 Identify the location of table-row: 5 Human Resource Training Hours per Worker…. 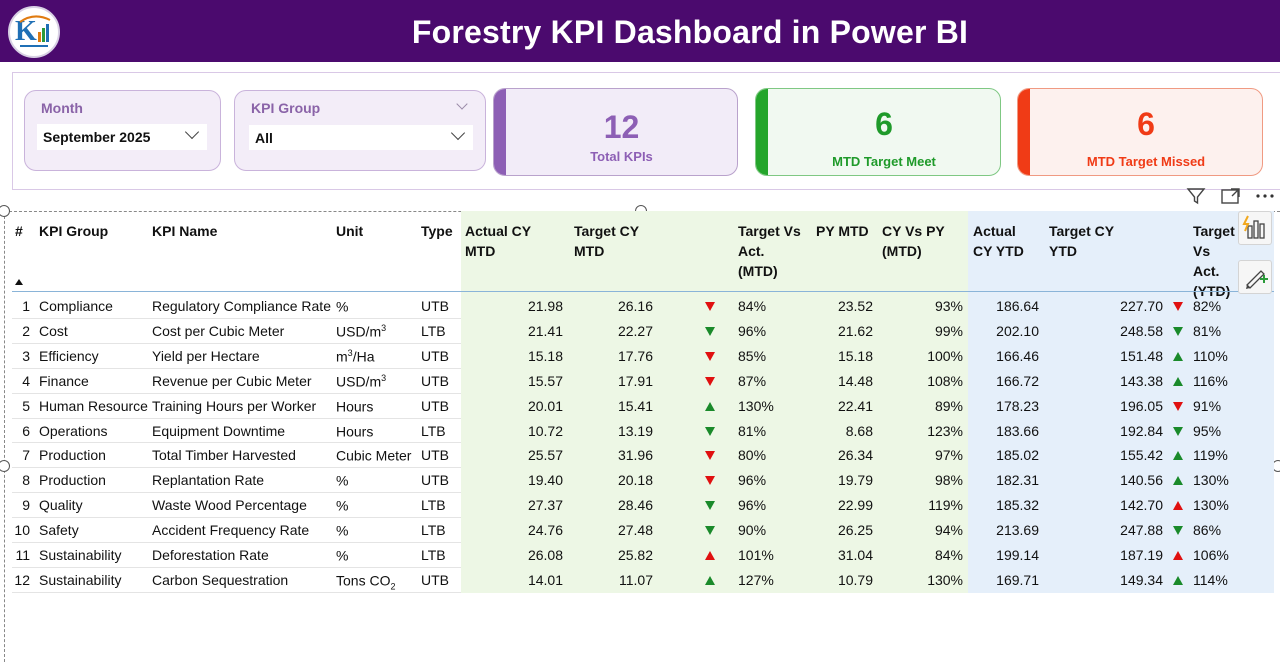
(637, 405).